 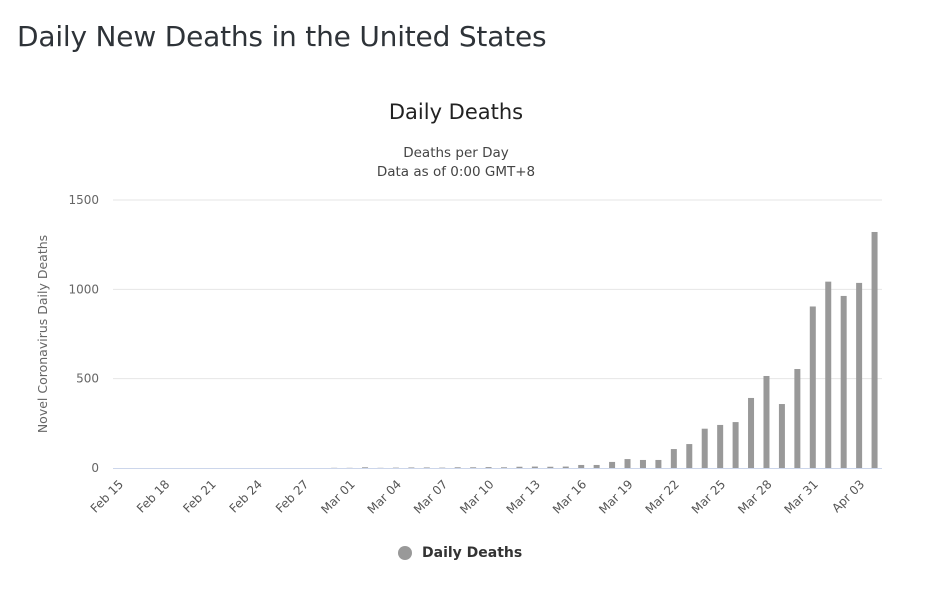 I want to click on y-tick-label: 0, so click(x=95, y=468).